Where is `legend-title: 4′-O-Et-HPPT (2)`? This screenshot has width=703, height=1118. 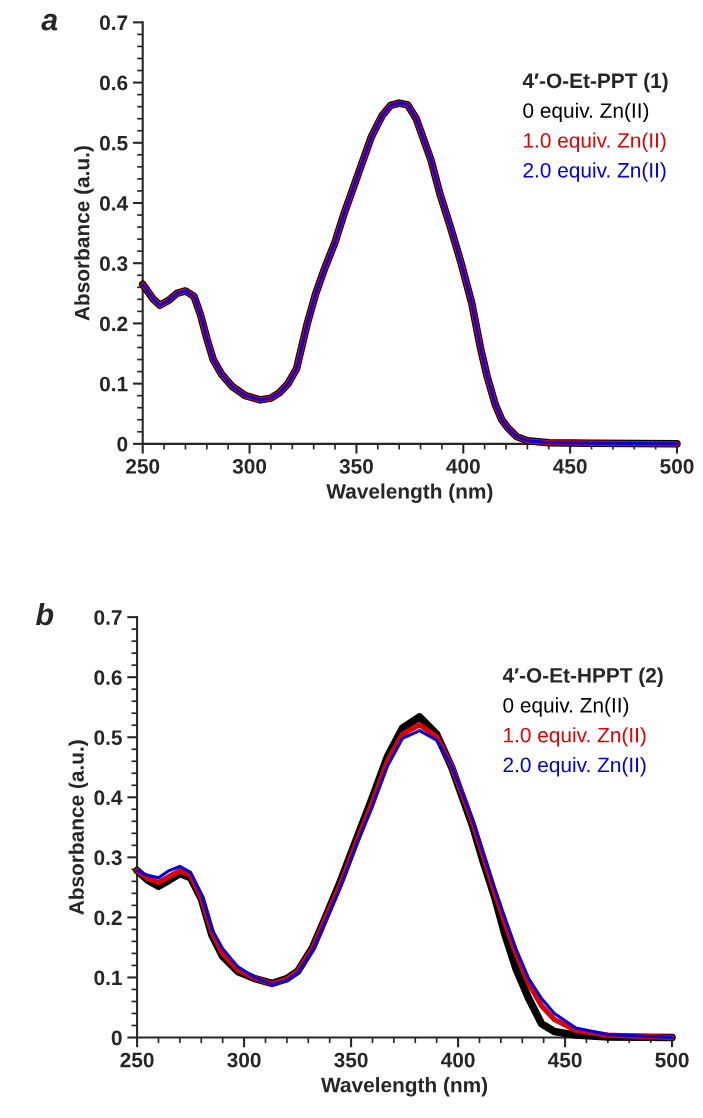 legend-title: 4′-O-Et-HPPT (2) is located at coordinates (582, 677).